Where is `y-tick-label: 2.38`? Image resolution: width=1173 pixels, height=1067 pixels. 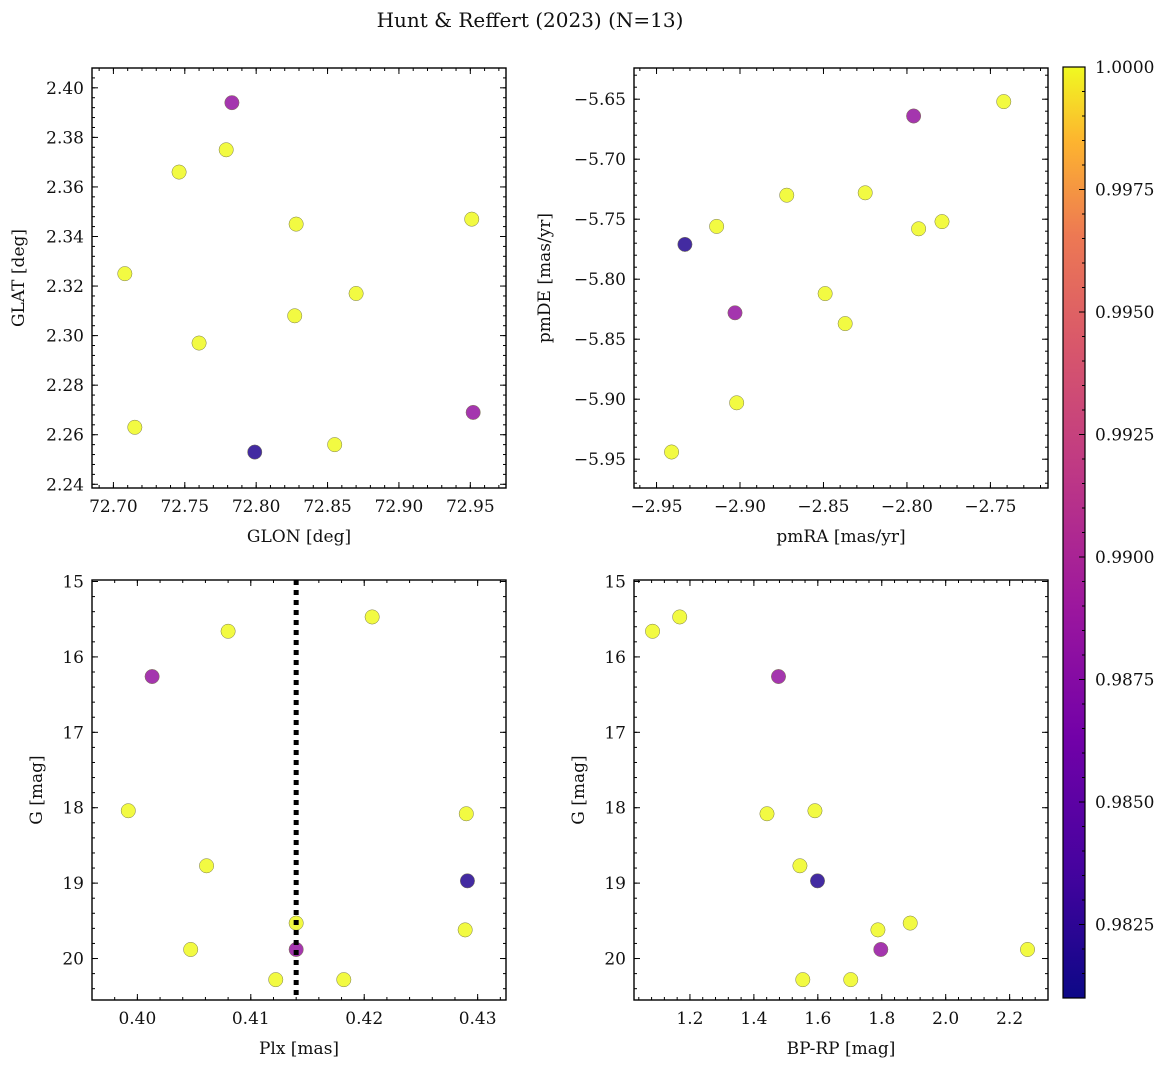
y-tick-label: 2.38 is located at coordinates (65, 138).